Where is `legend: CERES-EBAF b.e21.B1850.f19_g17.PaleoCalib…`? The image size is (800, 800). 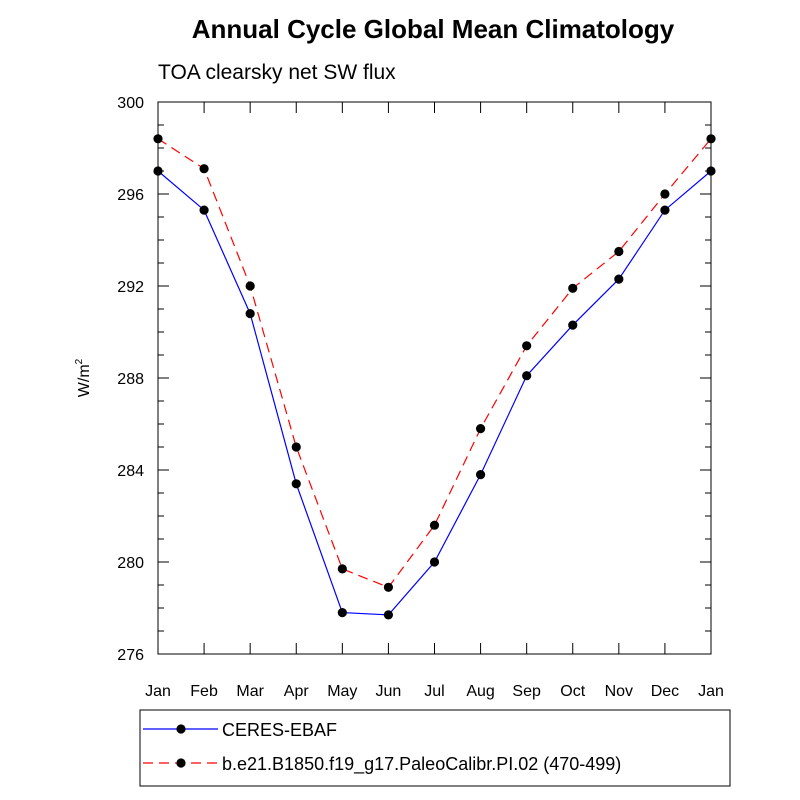 legend: CERES-EBAF b.e21.B1850.f19_g17.PaleoCalib… is located at coordinates (382, 747).